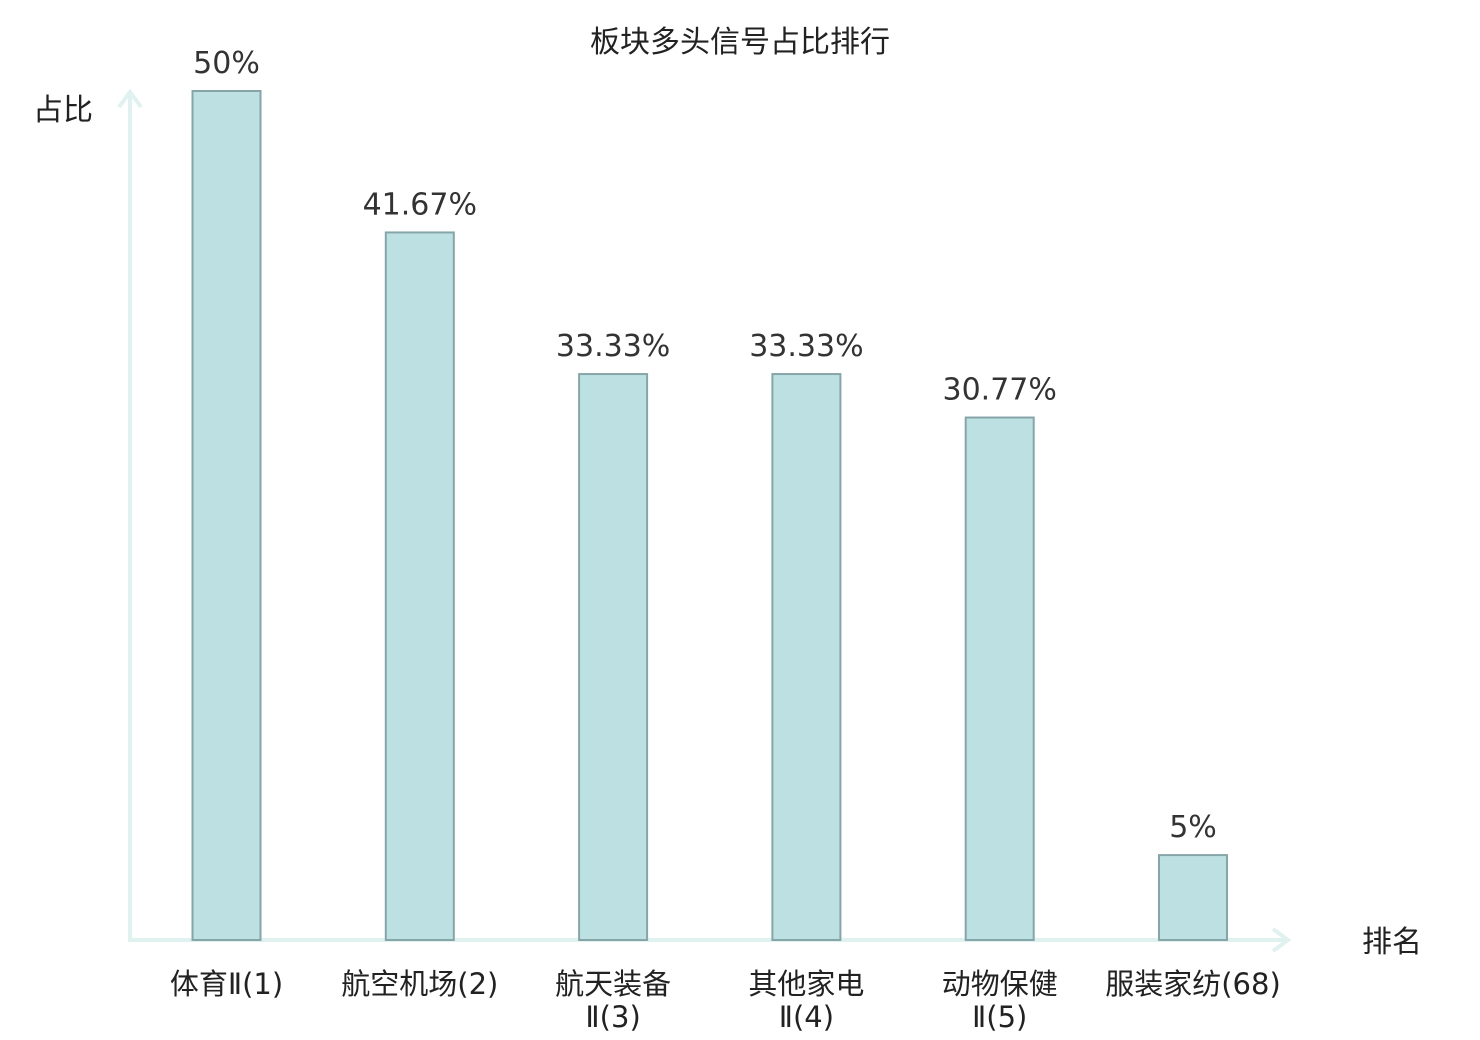 This screenshot has width=1480, height=1040. What do you see at coordinates (806, 346) in the screenshot?
I see `value-label-4: 33.33%` at bounding box center [806, 346].